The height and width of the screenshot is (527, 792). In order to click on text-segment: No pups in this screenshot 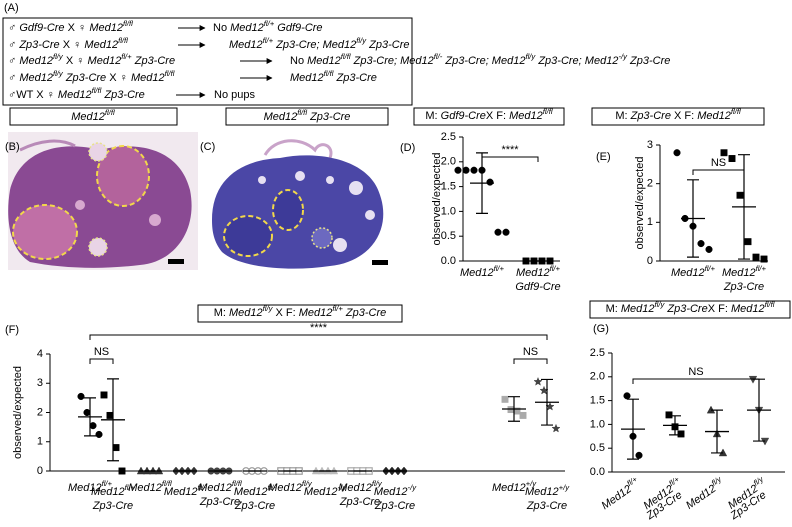, I will do `click(234, 95)`.